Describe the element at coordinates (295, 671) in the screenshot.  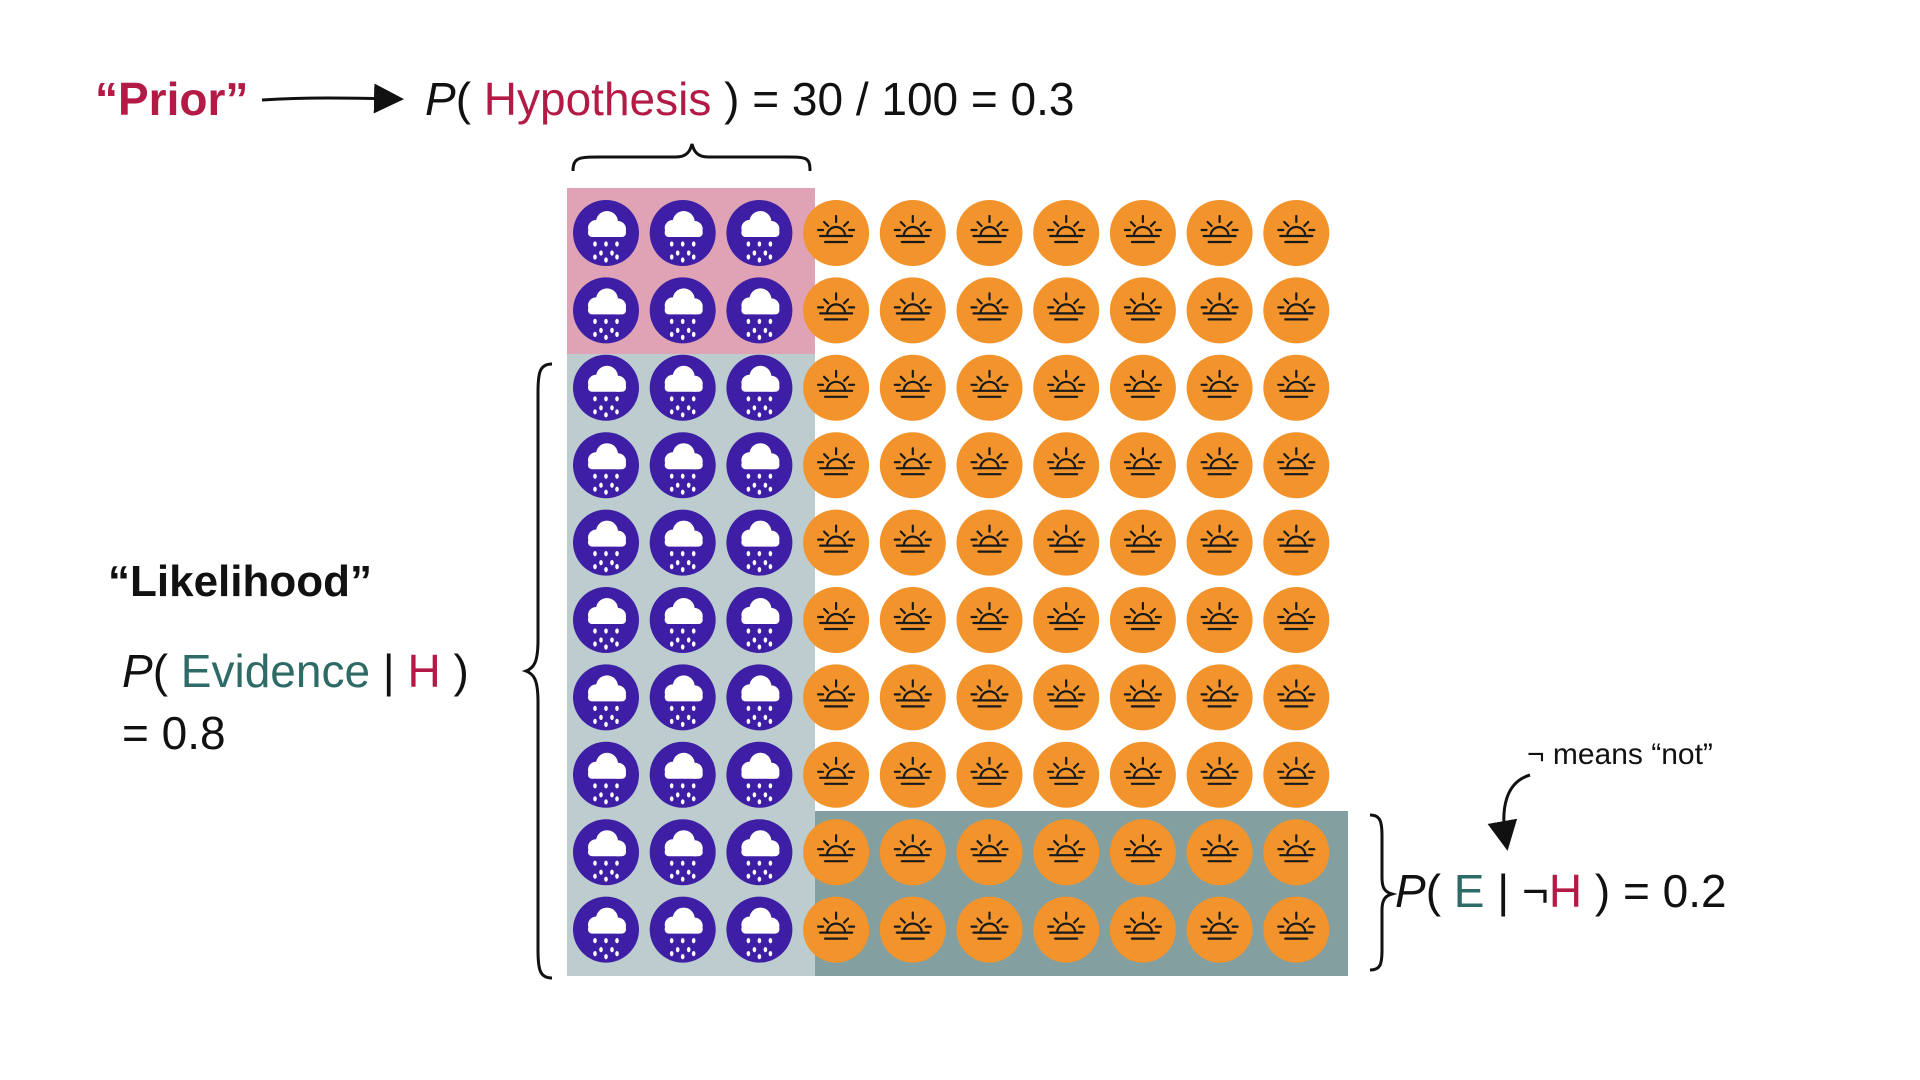
I see `likelihood-equation: P( Evidence | H )` at that location.